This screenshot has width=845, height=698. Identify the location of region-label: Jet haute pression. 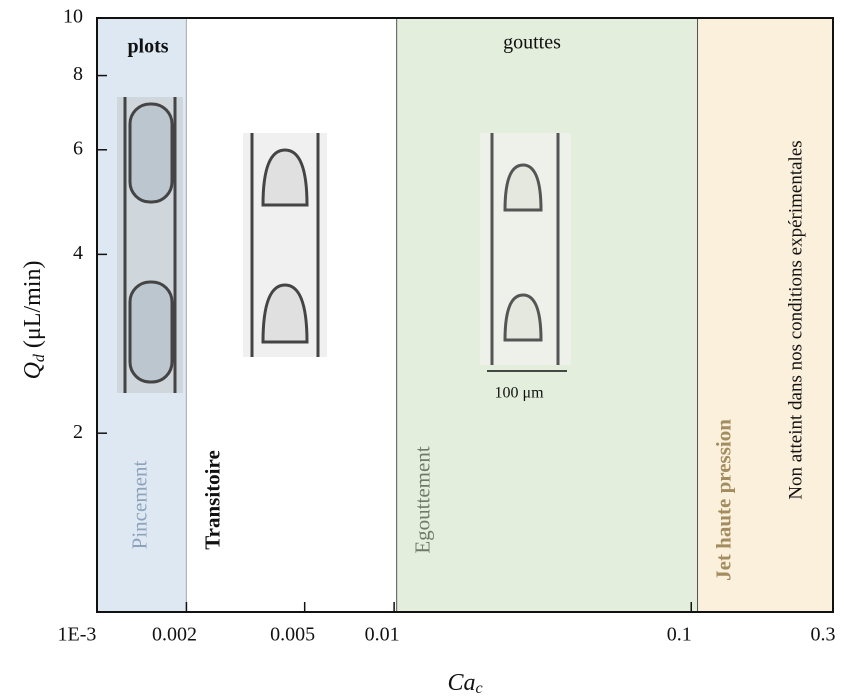
(723, 500).